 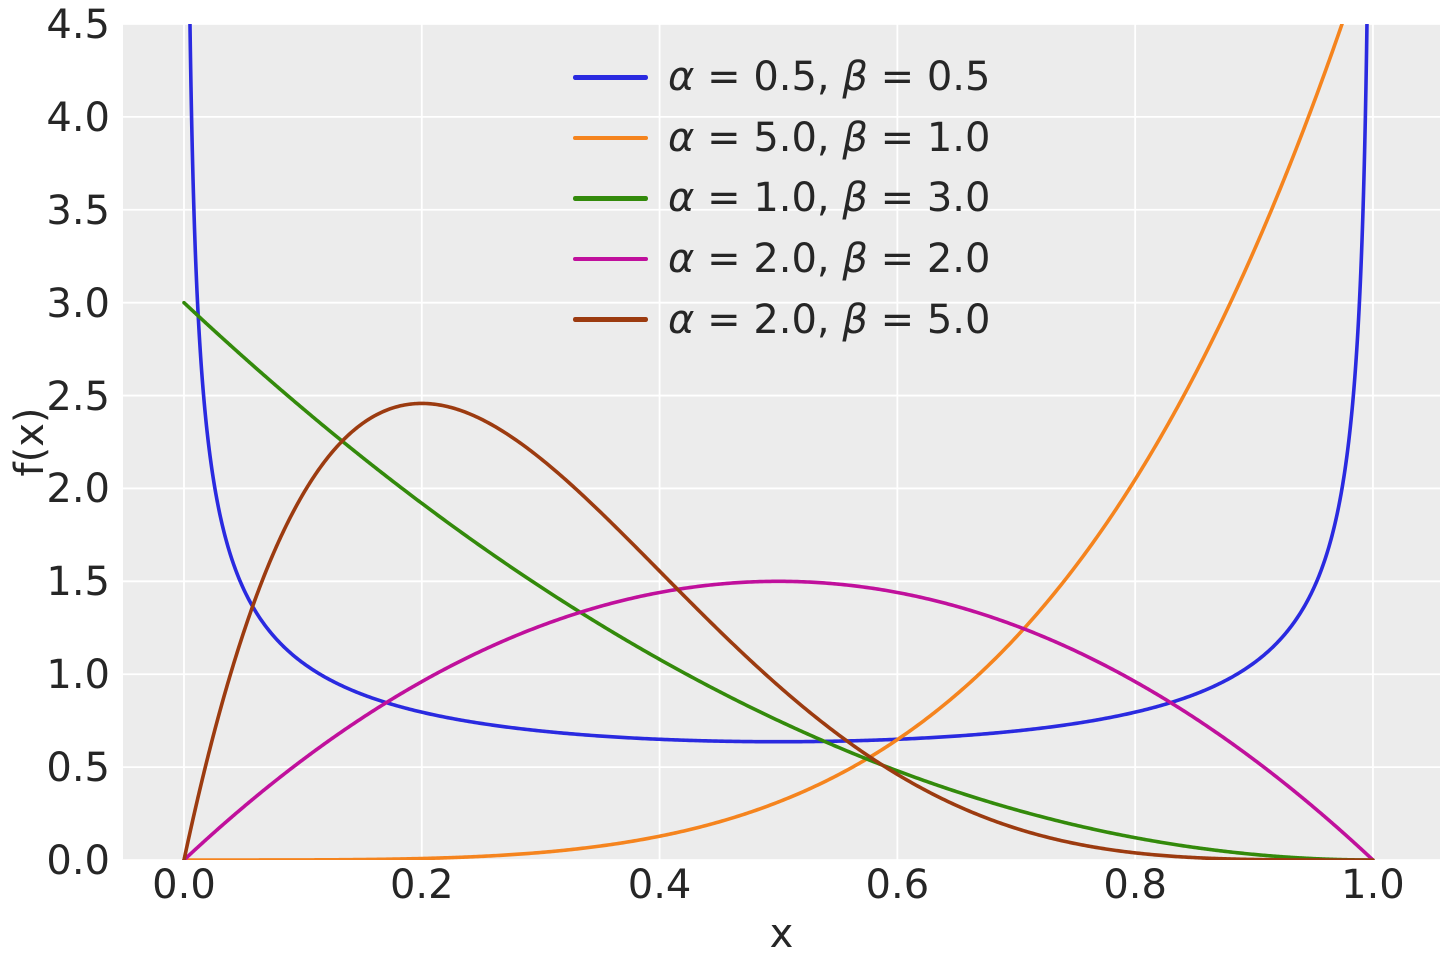 I want to click on legend-row: α = 2.0, β = 5.0, so click(x=781, y=319).